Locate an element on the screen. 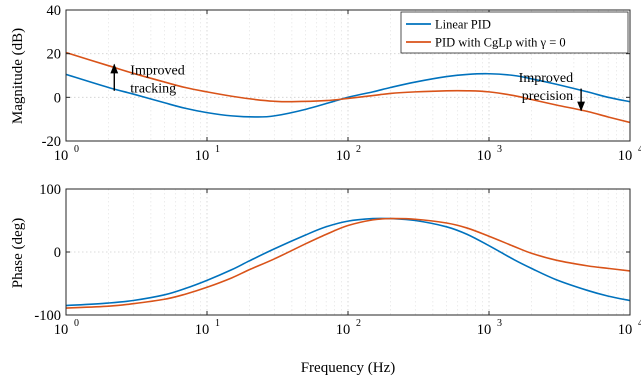 The image size is (641, 384). y-tick-label: -100 is located at coordinates (47, 316).